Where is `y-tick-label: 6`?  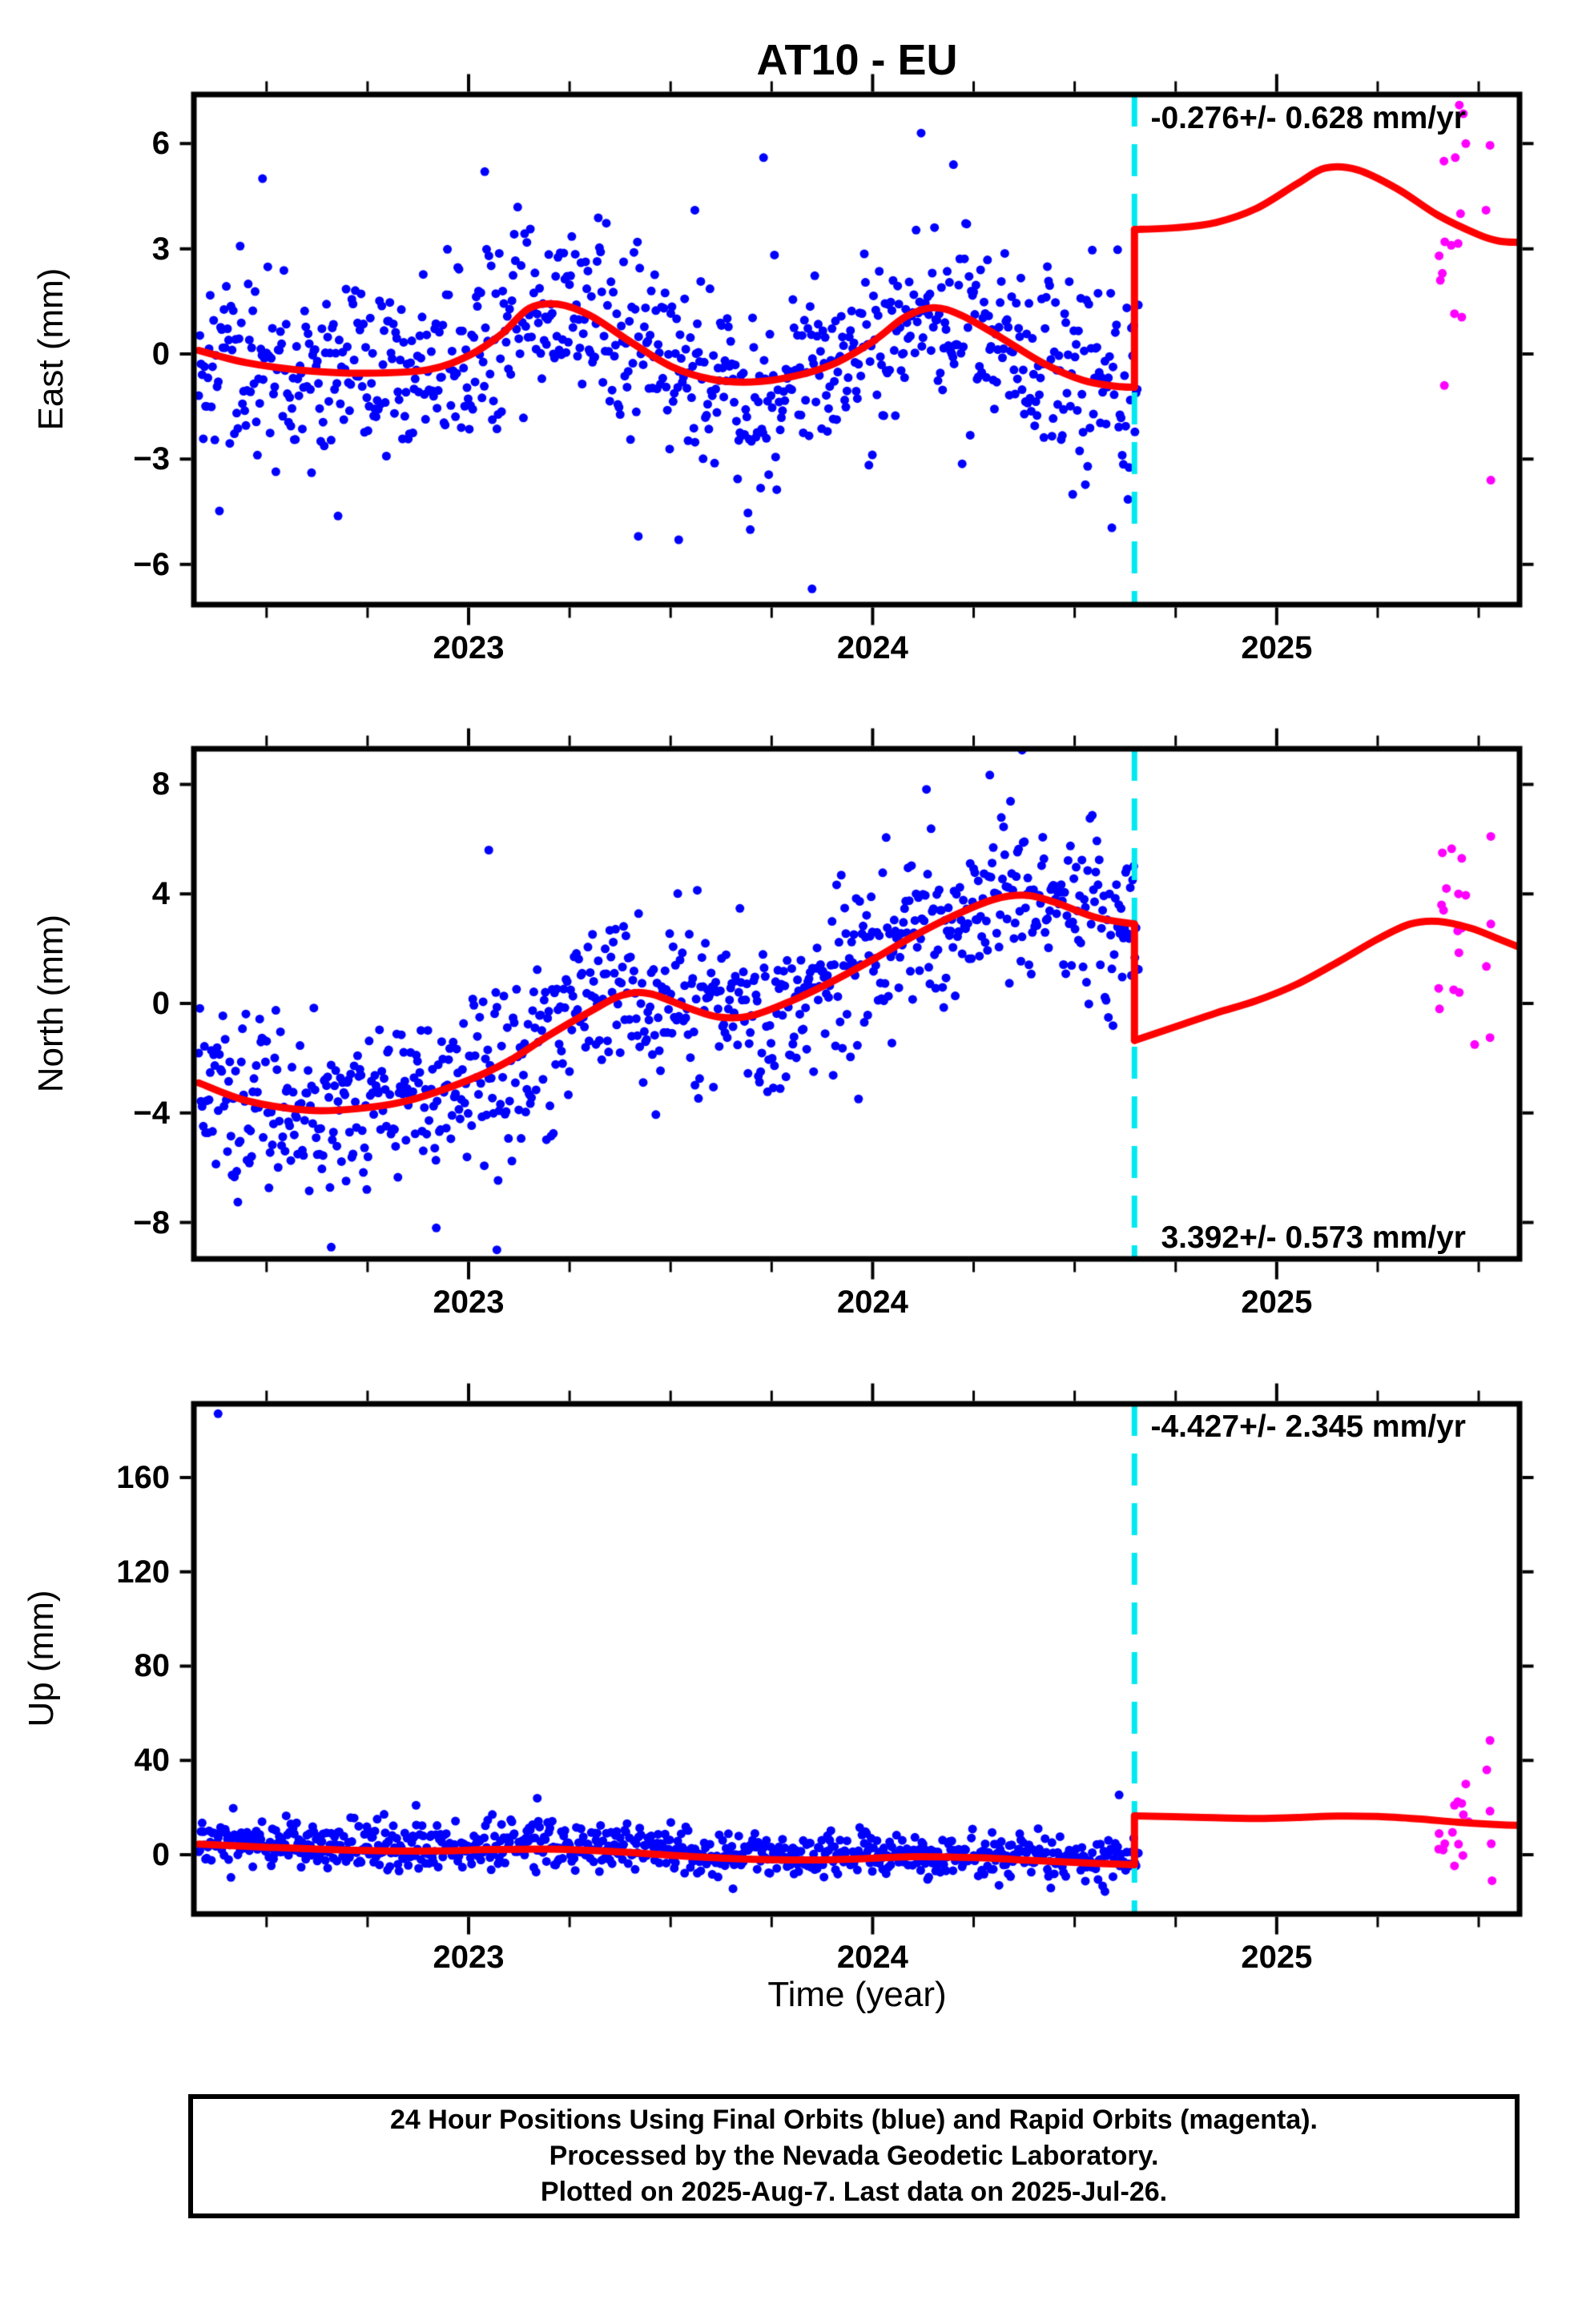
y-tick-label: 6 is located at coordinates (160, 144).